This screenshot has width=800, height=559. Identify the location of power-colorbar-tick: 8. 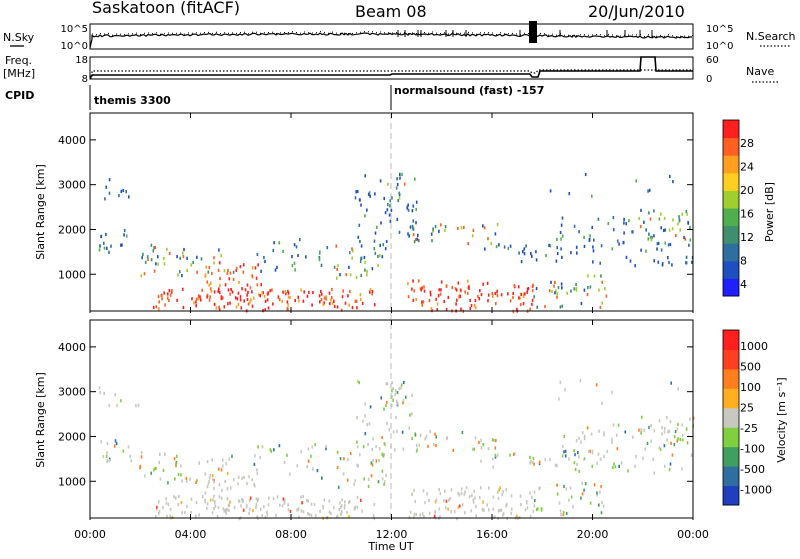
(743, 261).